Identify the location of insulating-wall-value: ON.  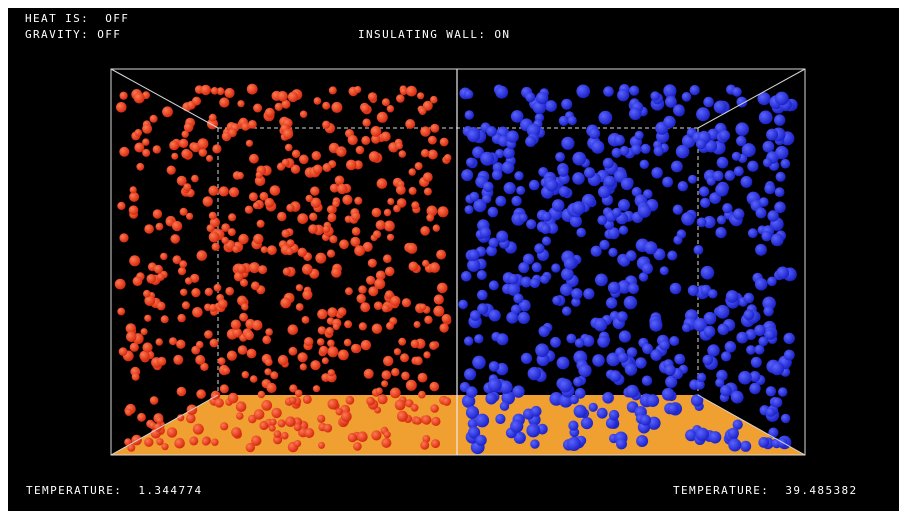
(502, 34).